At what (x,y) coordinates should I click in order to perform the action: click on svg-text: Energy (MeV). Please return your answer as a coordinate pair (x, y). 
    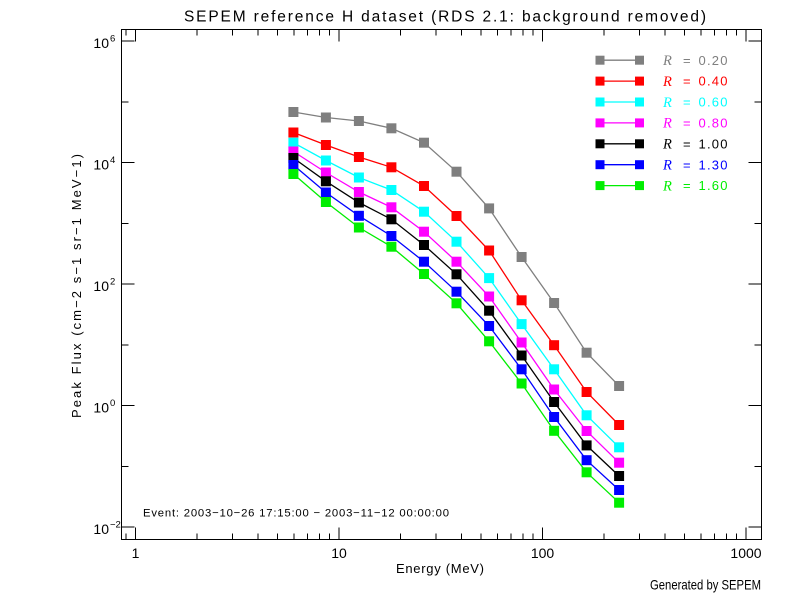
    Looking at the image, I should click on (440, 568).